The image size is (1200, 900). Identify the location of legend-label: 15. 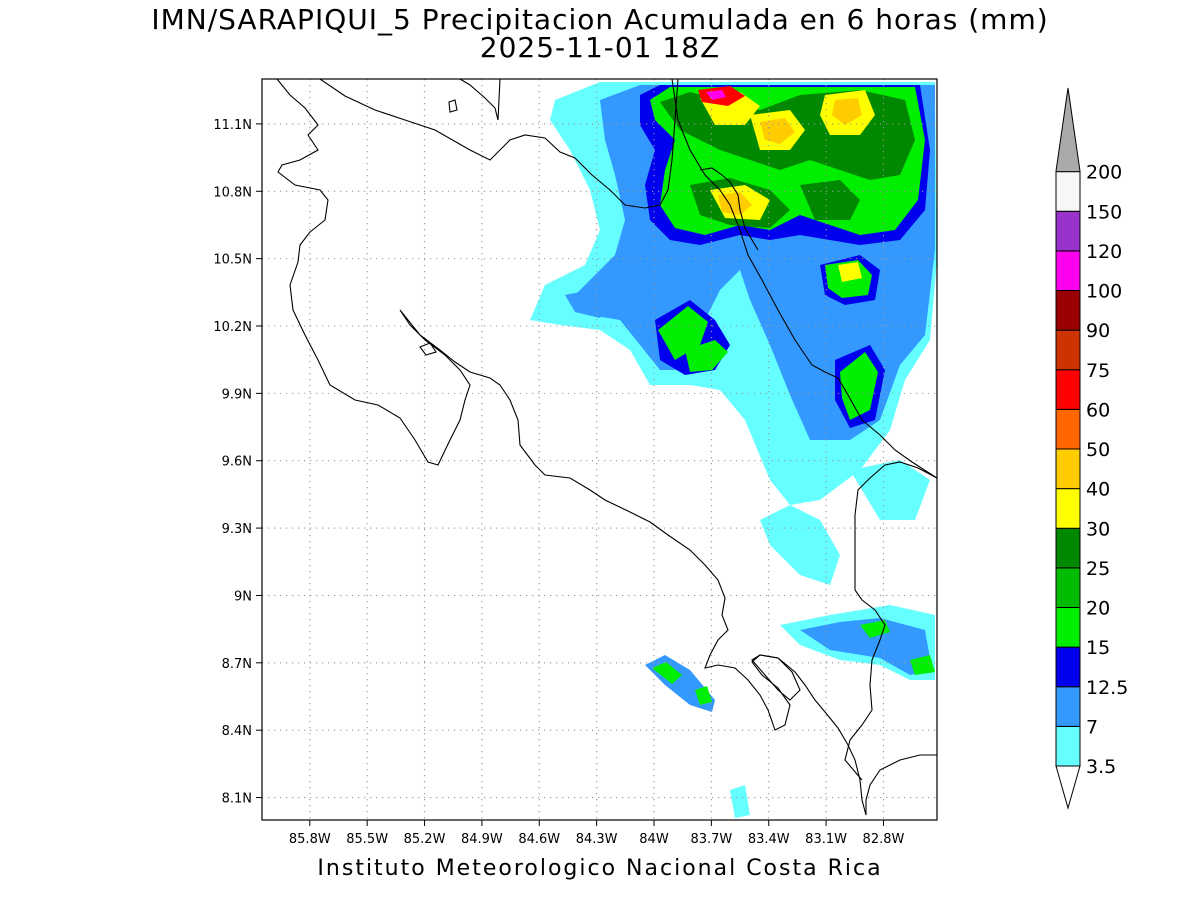
(1098, 648).